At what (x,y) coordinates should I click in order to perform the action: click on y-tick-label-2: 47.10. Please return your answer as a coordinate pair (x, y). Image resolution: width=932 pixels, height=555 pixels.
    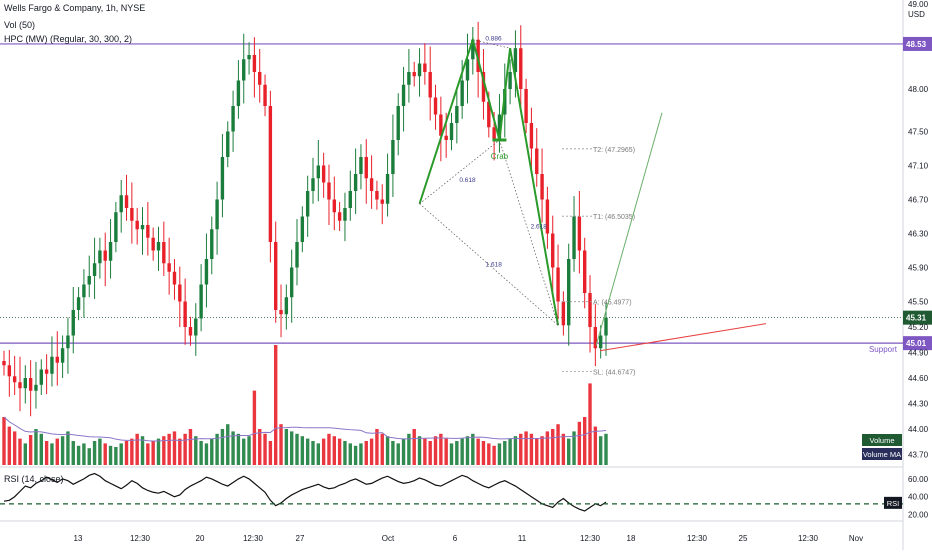
    Looking at the image, I should click on (918, 166).